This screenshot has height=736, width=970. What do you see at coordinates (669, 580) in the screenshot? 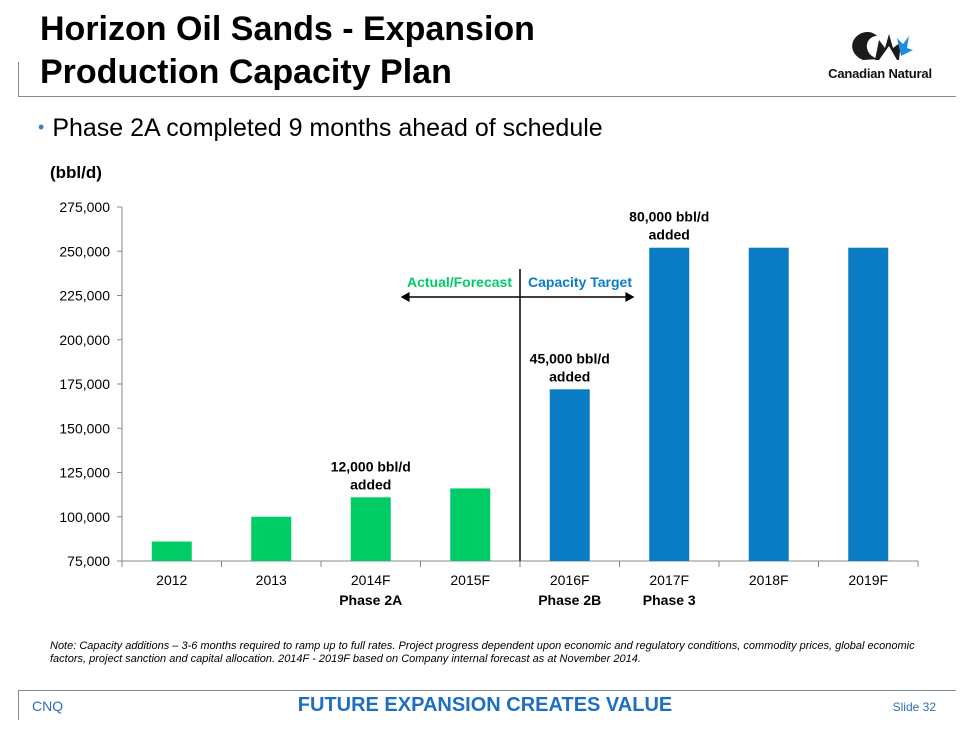
I see `x-tick-label: 2017F` at bounding box center [669, 580].